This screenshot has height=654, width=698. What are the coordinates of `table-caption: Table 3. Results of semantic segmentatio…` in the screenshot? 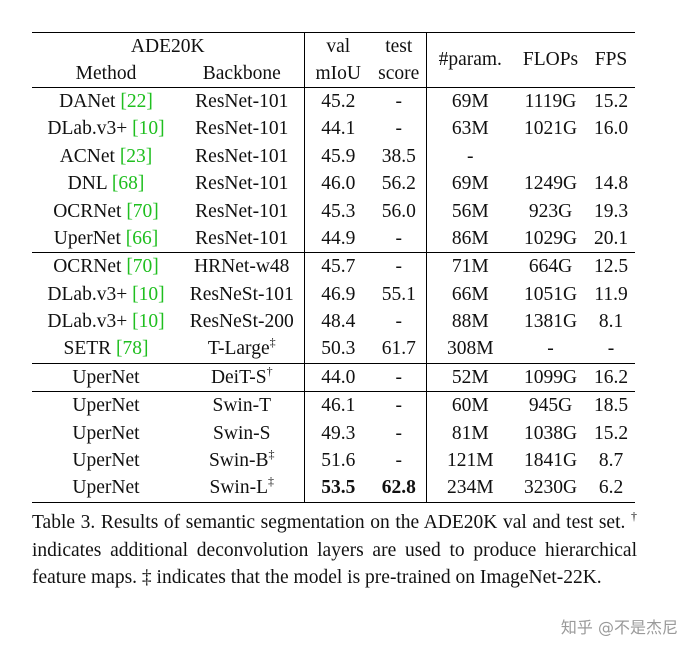 It's located at (334, 550).